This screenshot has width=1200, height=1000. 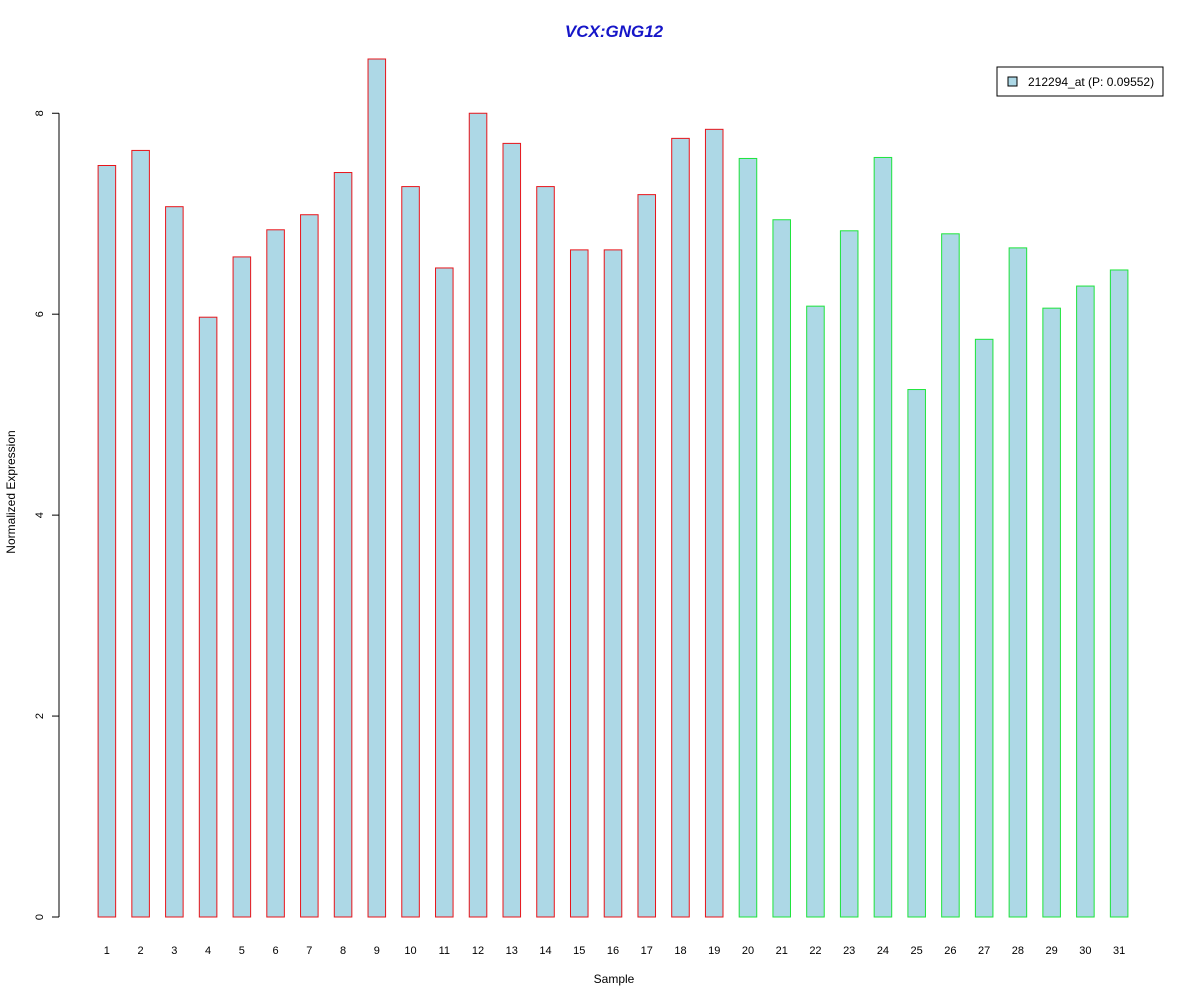 What do you see at coordinates (579, 951) in the screenshot?
I see `x-tick-label: 15` at bounding box center [579, 951].